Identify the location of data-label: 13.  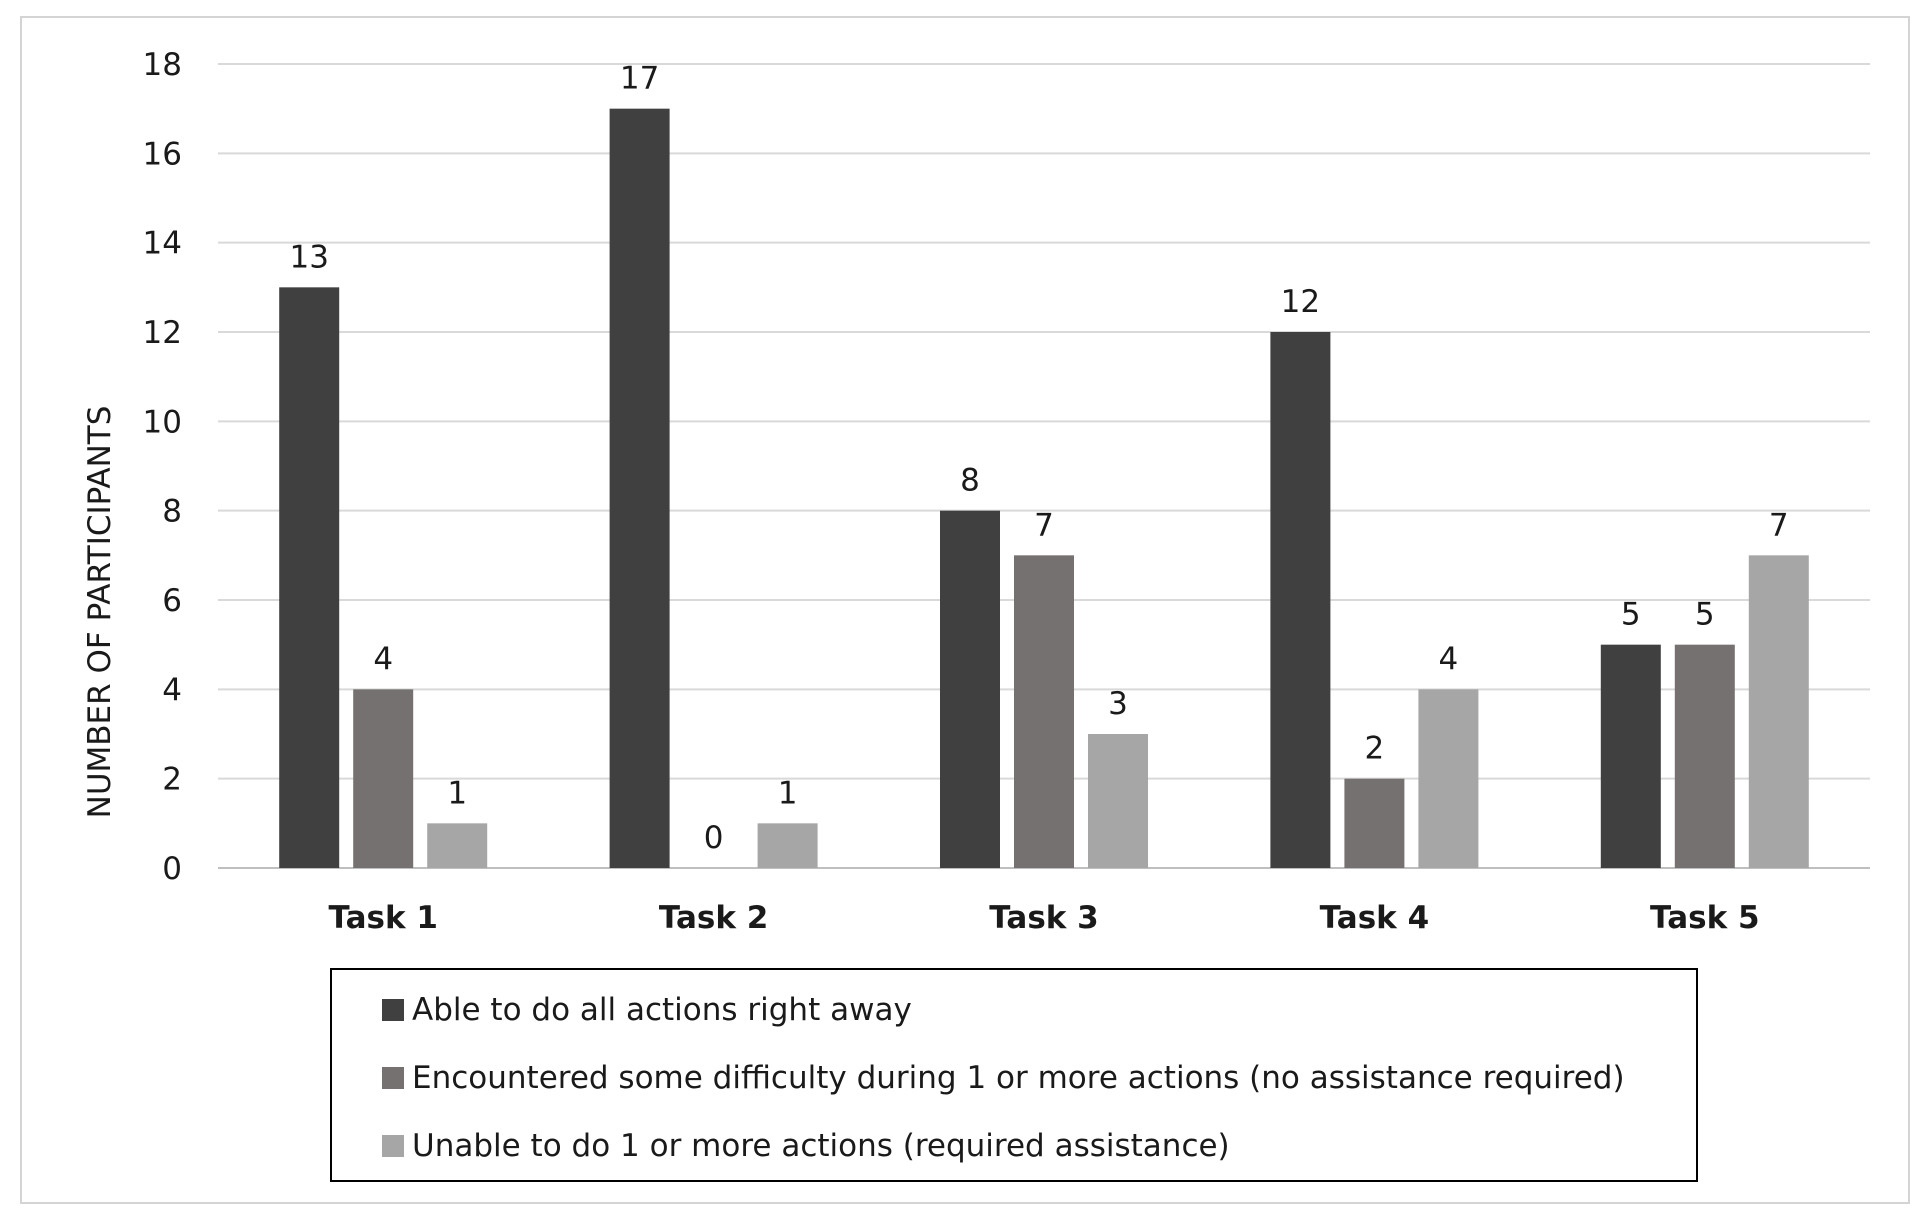
(308, 257).